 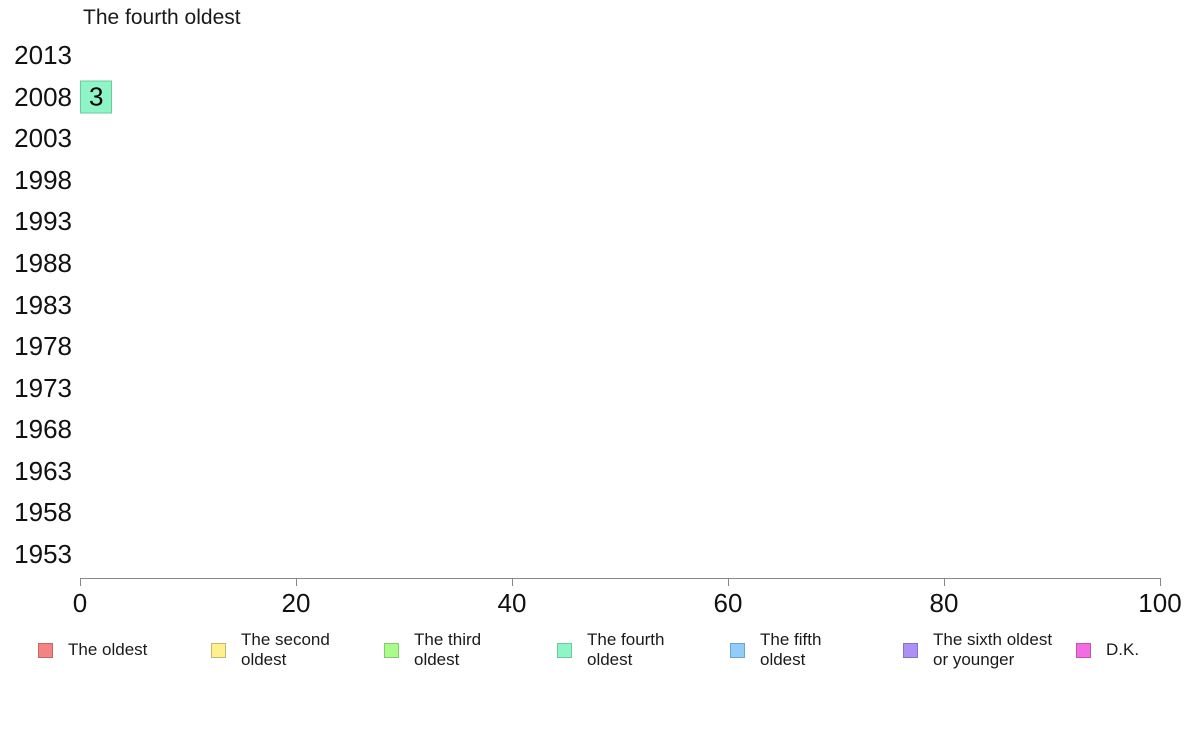 What do you see at coordinates (43, 470) in the screenshot?
I see `y-axis-label: 1963` at bounding box center [43, 470].